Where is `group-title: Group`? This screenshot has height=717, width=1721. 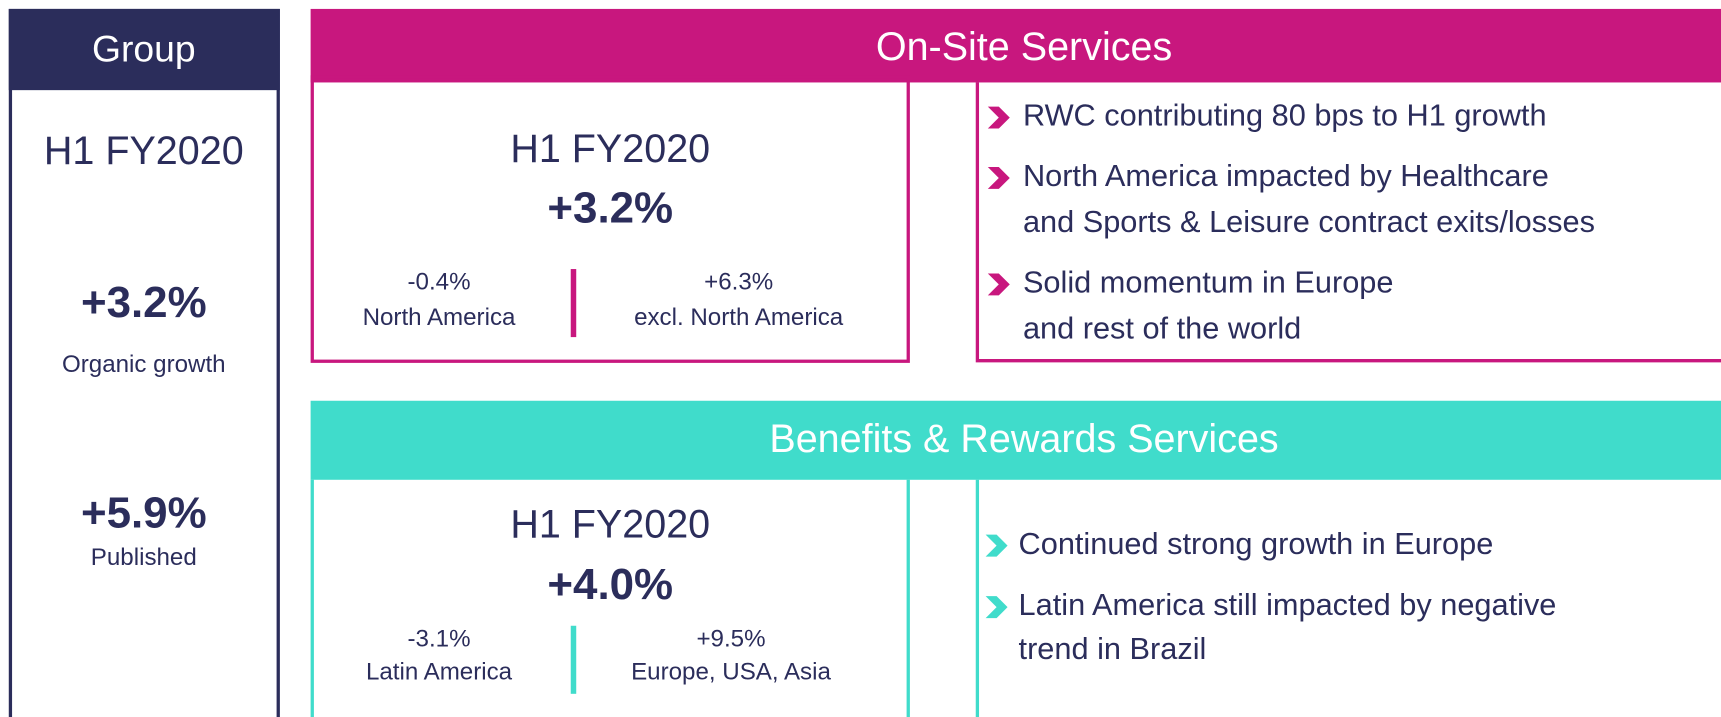 group-title: Group is located at coordinates (144, 49).